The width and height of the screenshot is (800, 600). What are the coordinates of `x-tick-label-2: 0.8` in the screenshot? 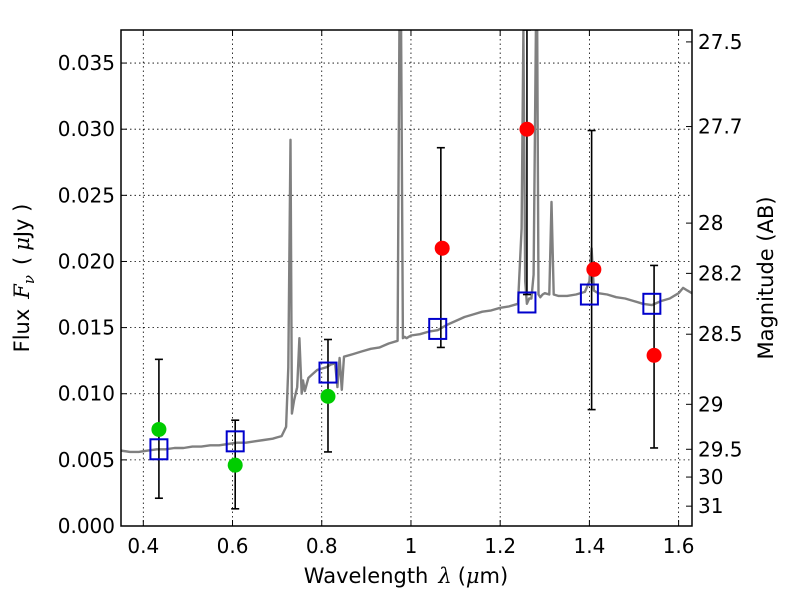 It's located at (322, 546).